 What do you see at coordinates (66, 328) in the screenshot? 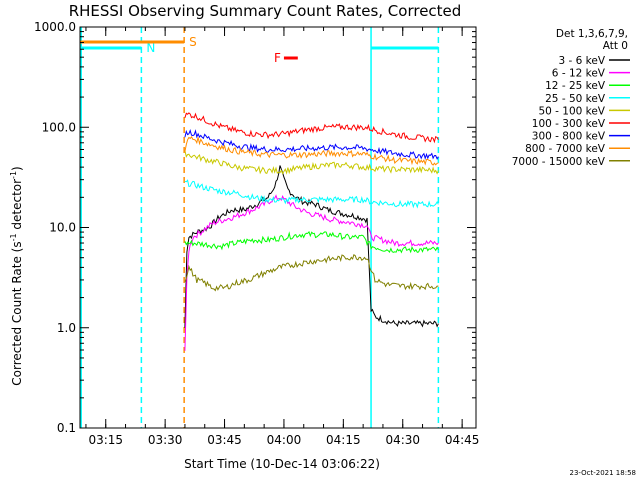
I see `y-tick-label: 1.0` at bounding box center [66, 328].